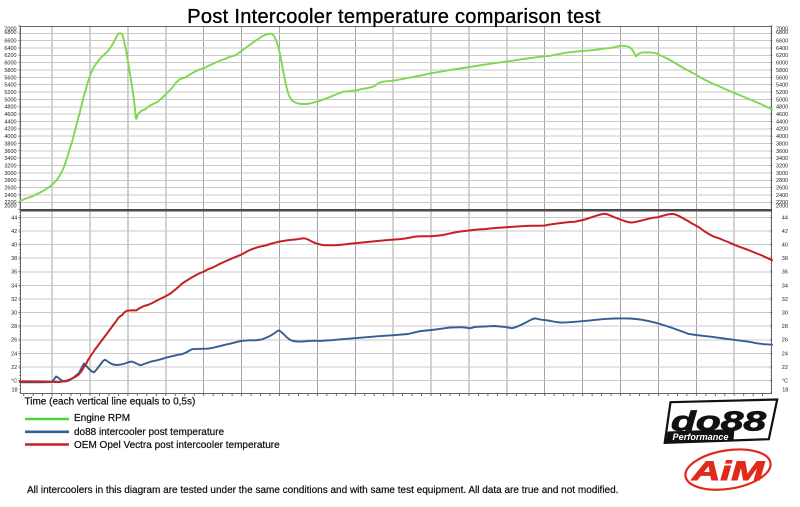  Describe the element at coordinates (728, 471) in the screenshot. I see `svg-text: AiM` at that location.